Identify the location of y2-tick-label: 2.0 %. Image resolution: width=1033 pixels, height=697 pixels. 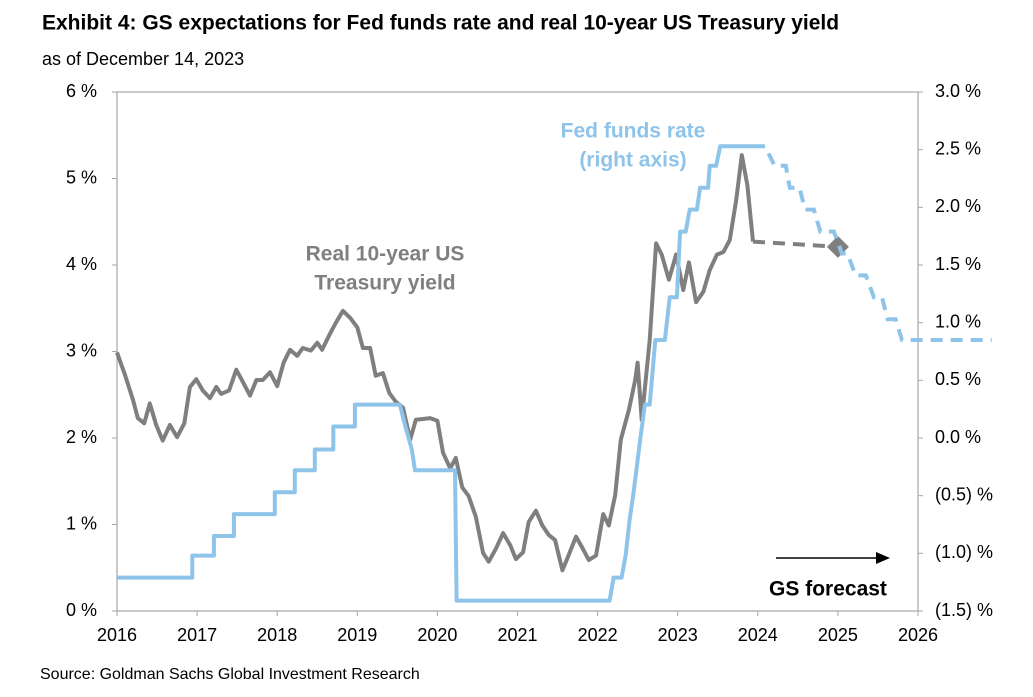
(958, 206).